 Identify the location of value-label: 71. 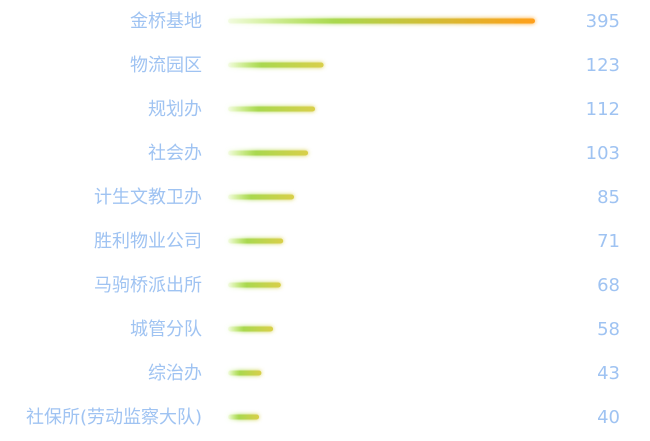
(608, 241).